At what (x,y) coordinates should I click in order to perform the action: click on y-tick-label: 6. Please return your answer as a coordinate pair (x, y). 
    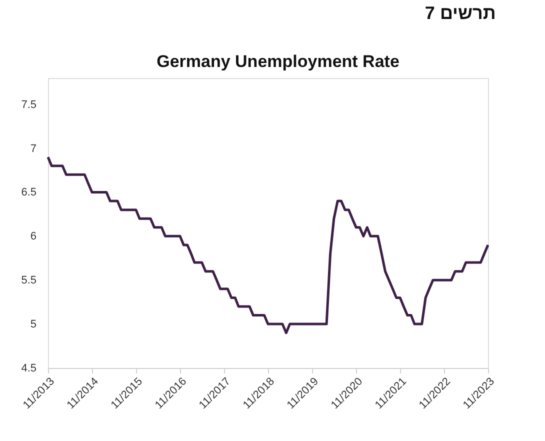
    Looking at the image, I should click on (33, 236).